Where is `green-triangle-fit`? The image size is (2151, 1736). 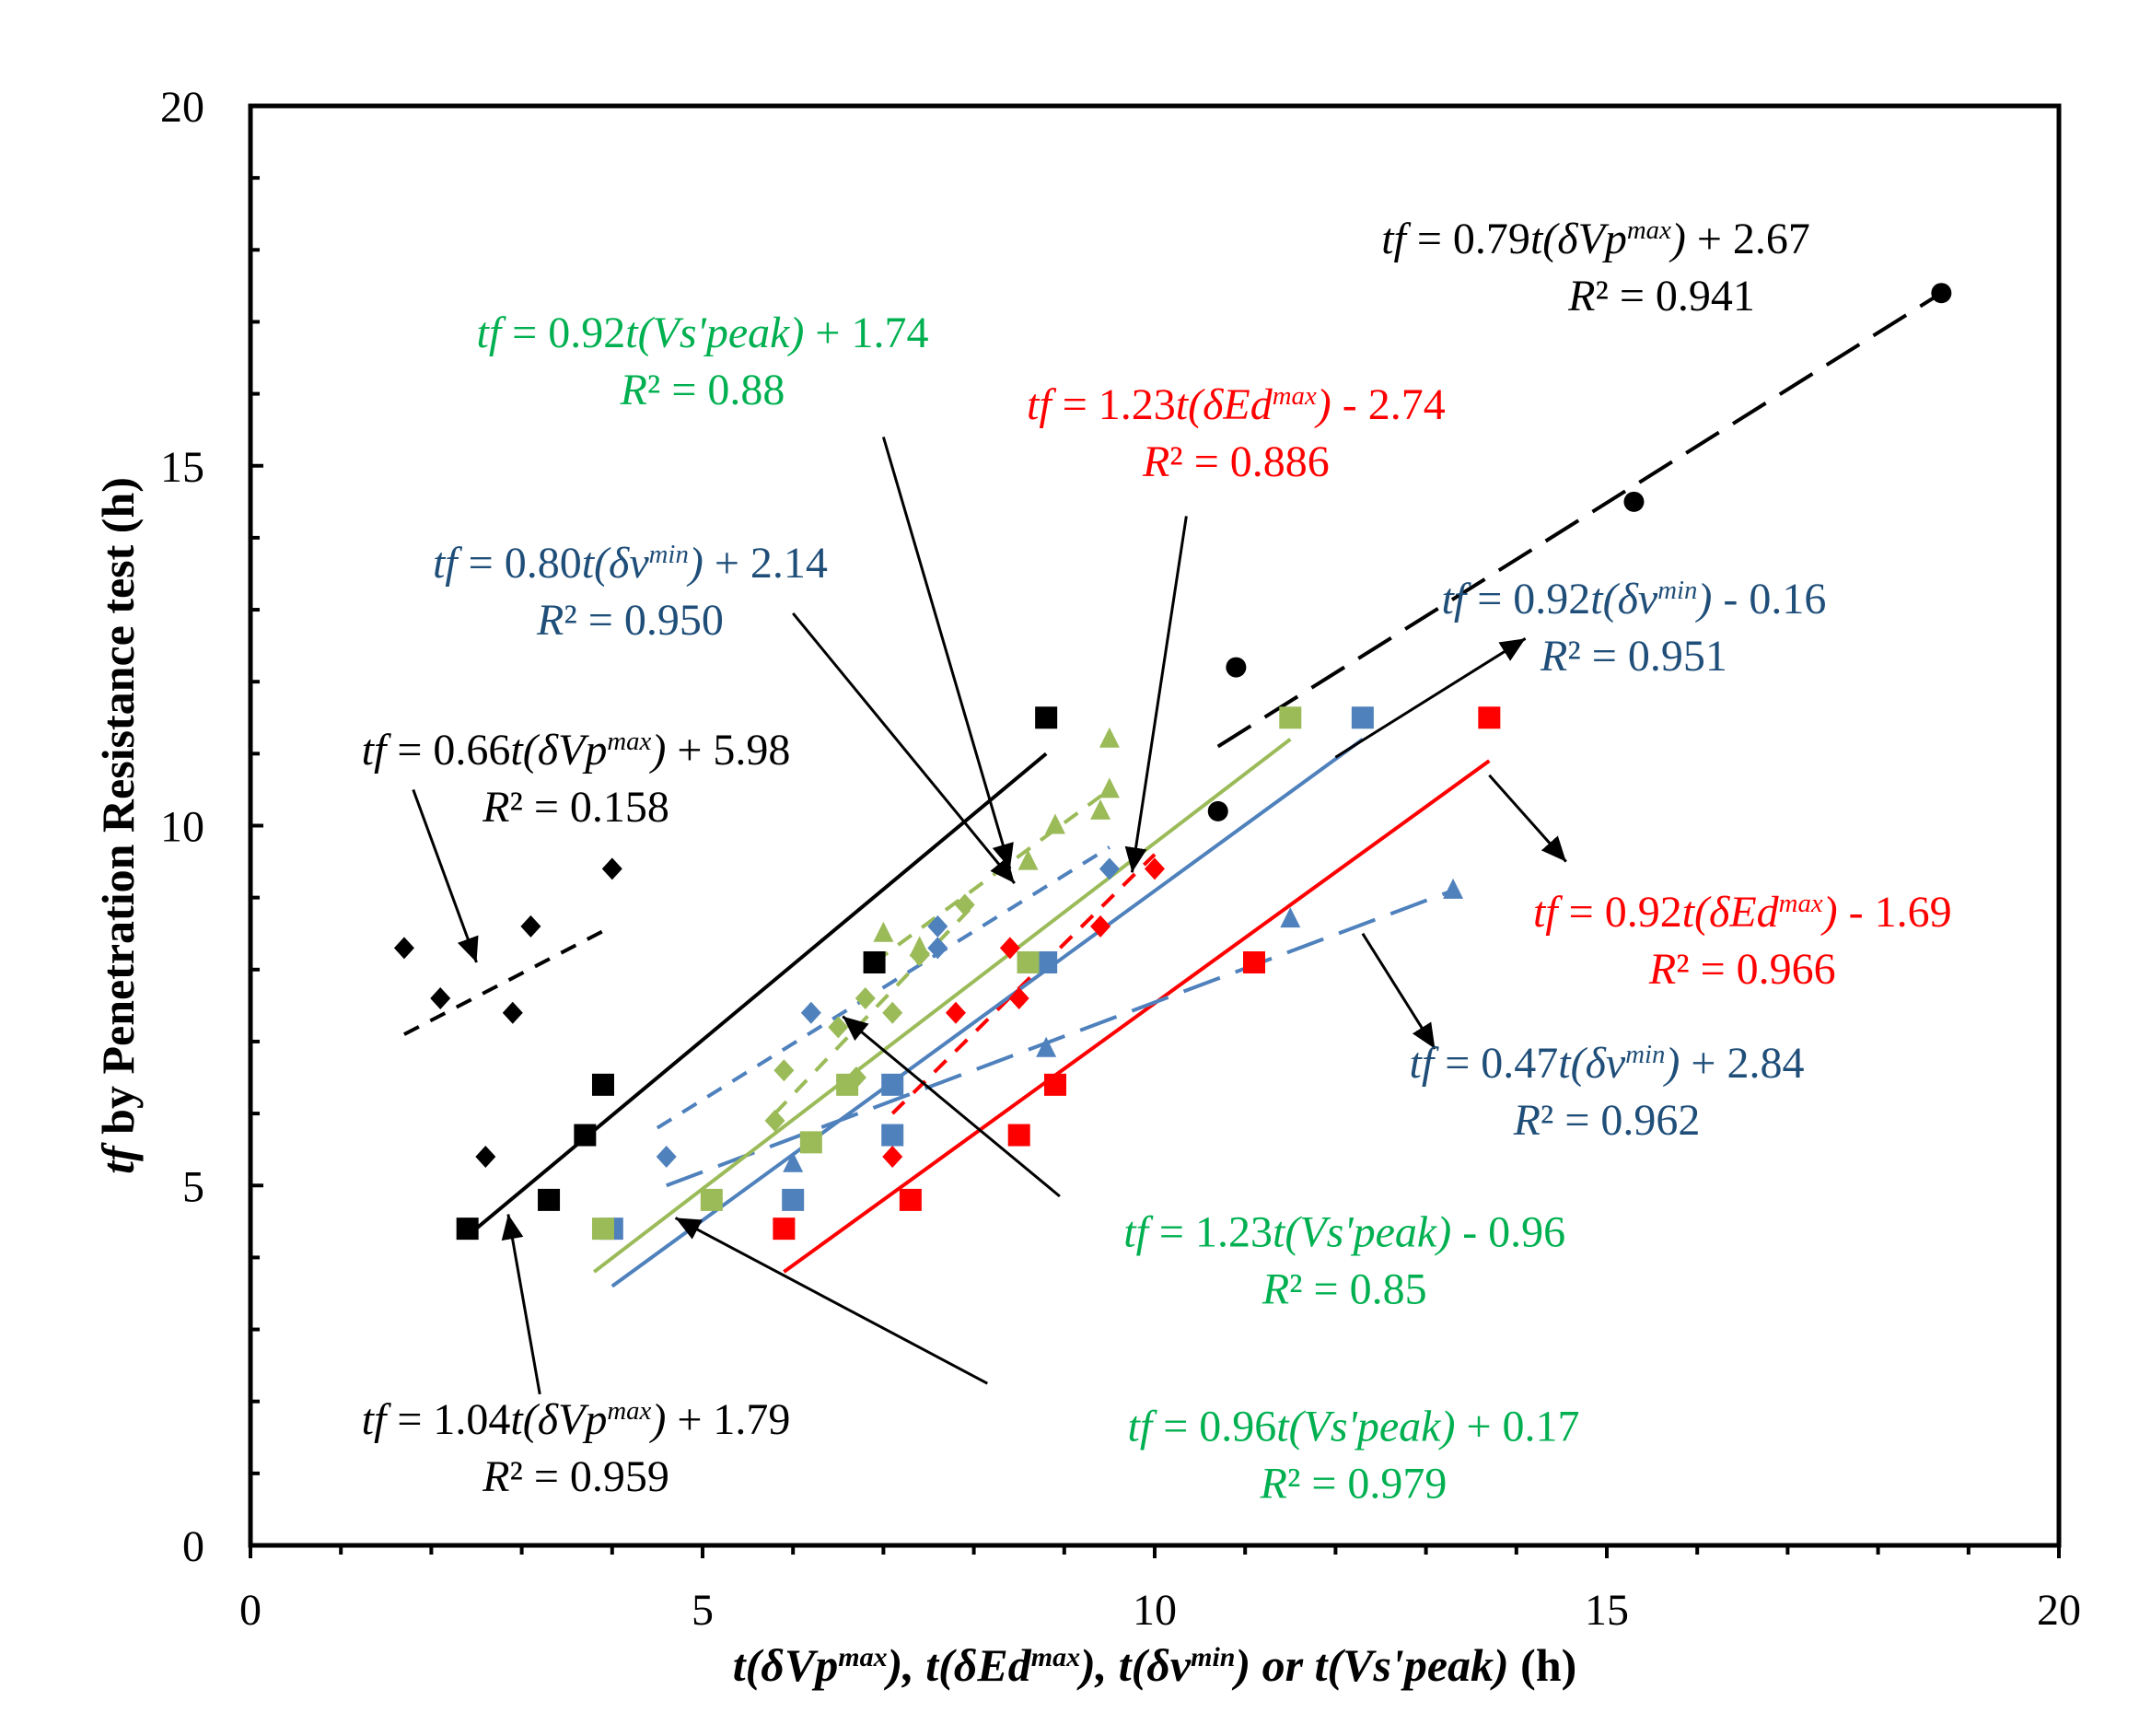
green-triangle-fit is located at coordinates (992, 875).